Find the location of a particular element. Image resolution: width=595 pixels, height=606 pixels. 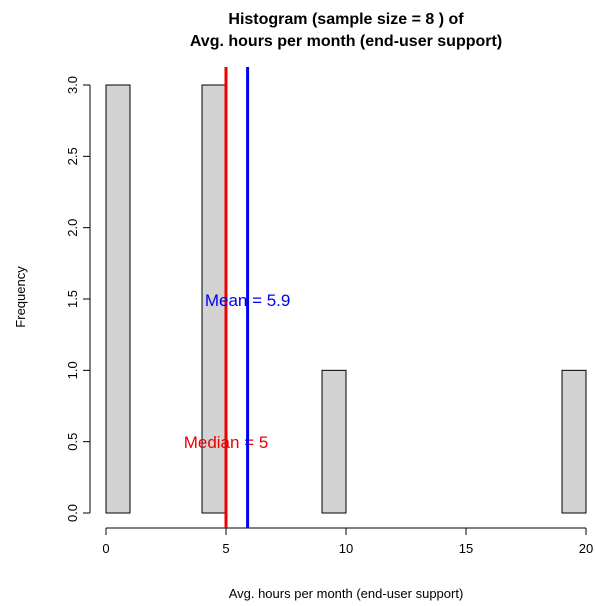

y-axis-label: Frequency is located at coordinates (20, 297).